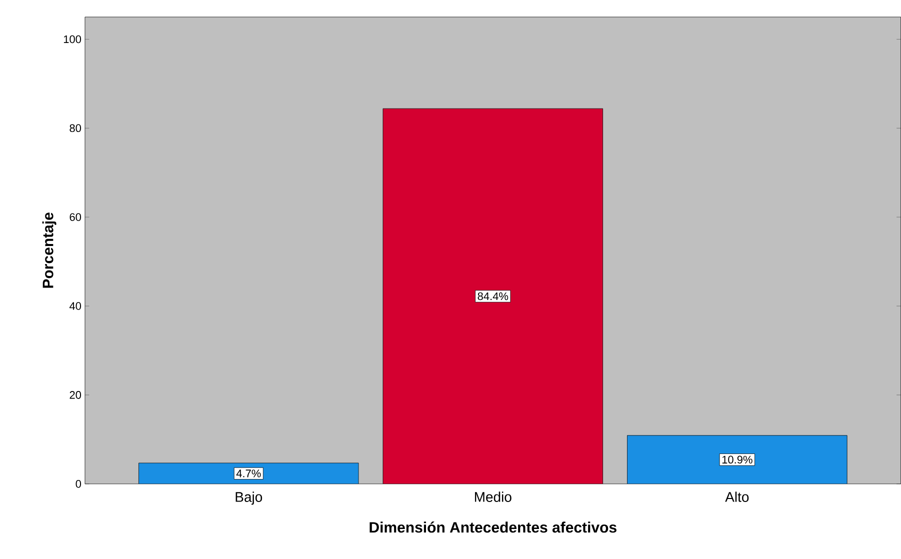  Describe the element at coordinates (75, 306) in the screenshot. I see `y-tick-label: 40` at that location.